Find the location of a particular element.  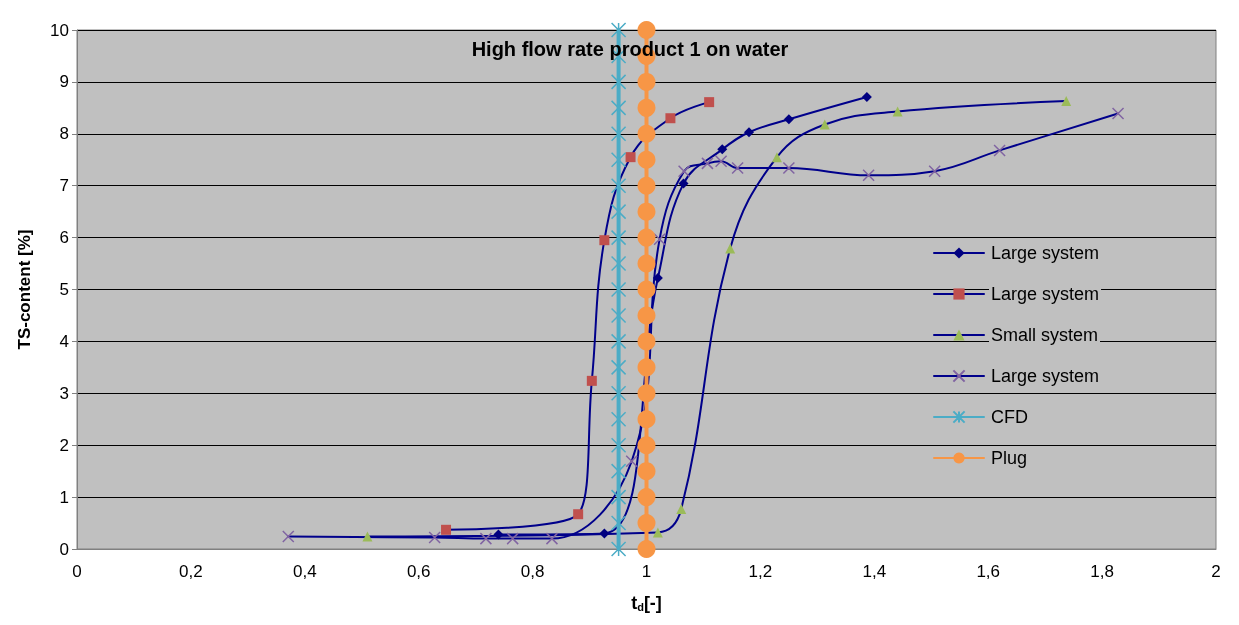

x-tick-label: 0 is located at coordinates (77, 571).